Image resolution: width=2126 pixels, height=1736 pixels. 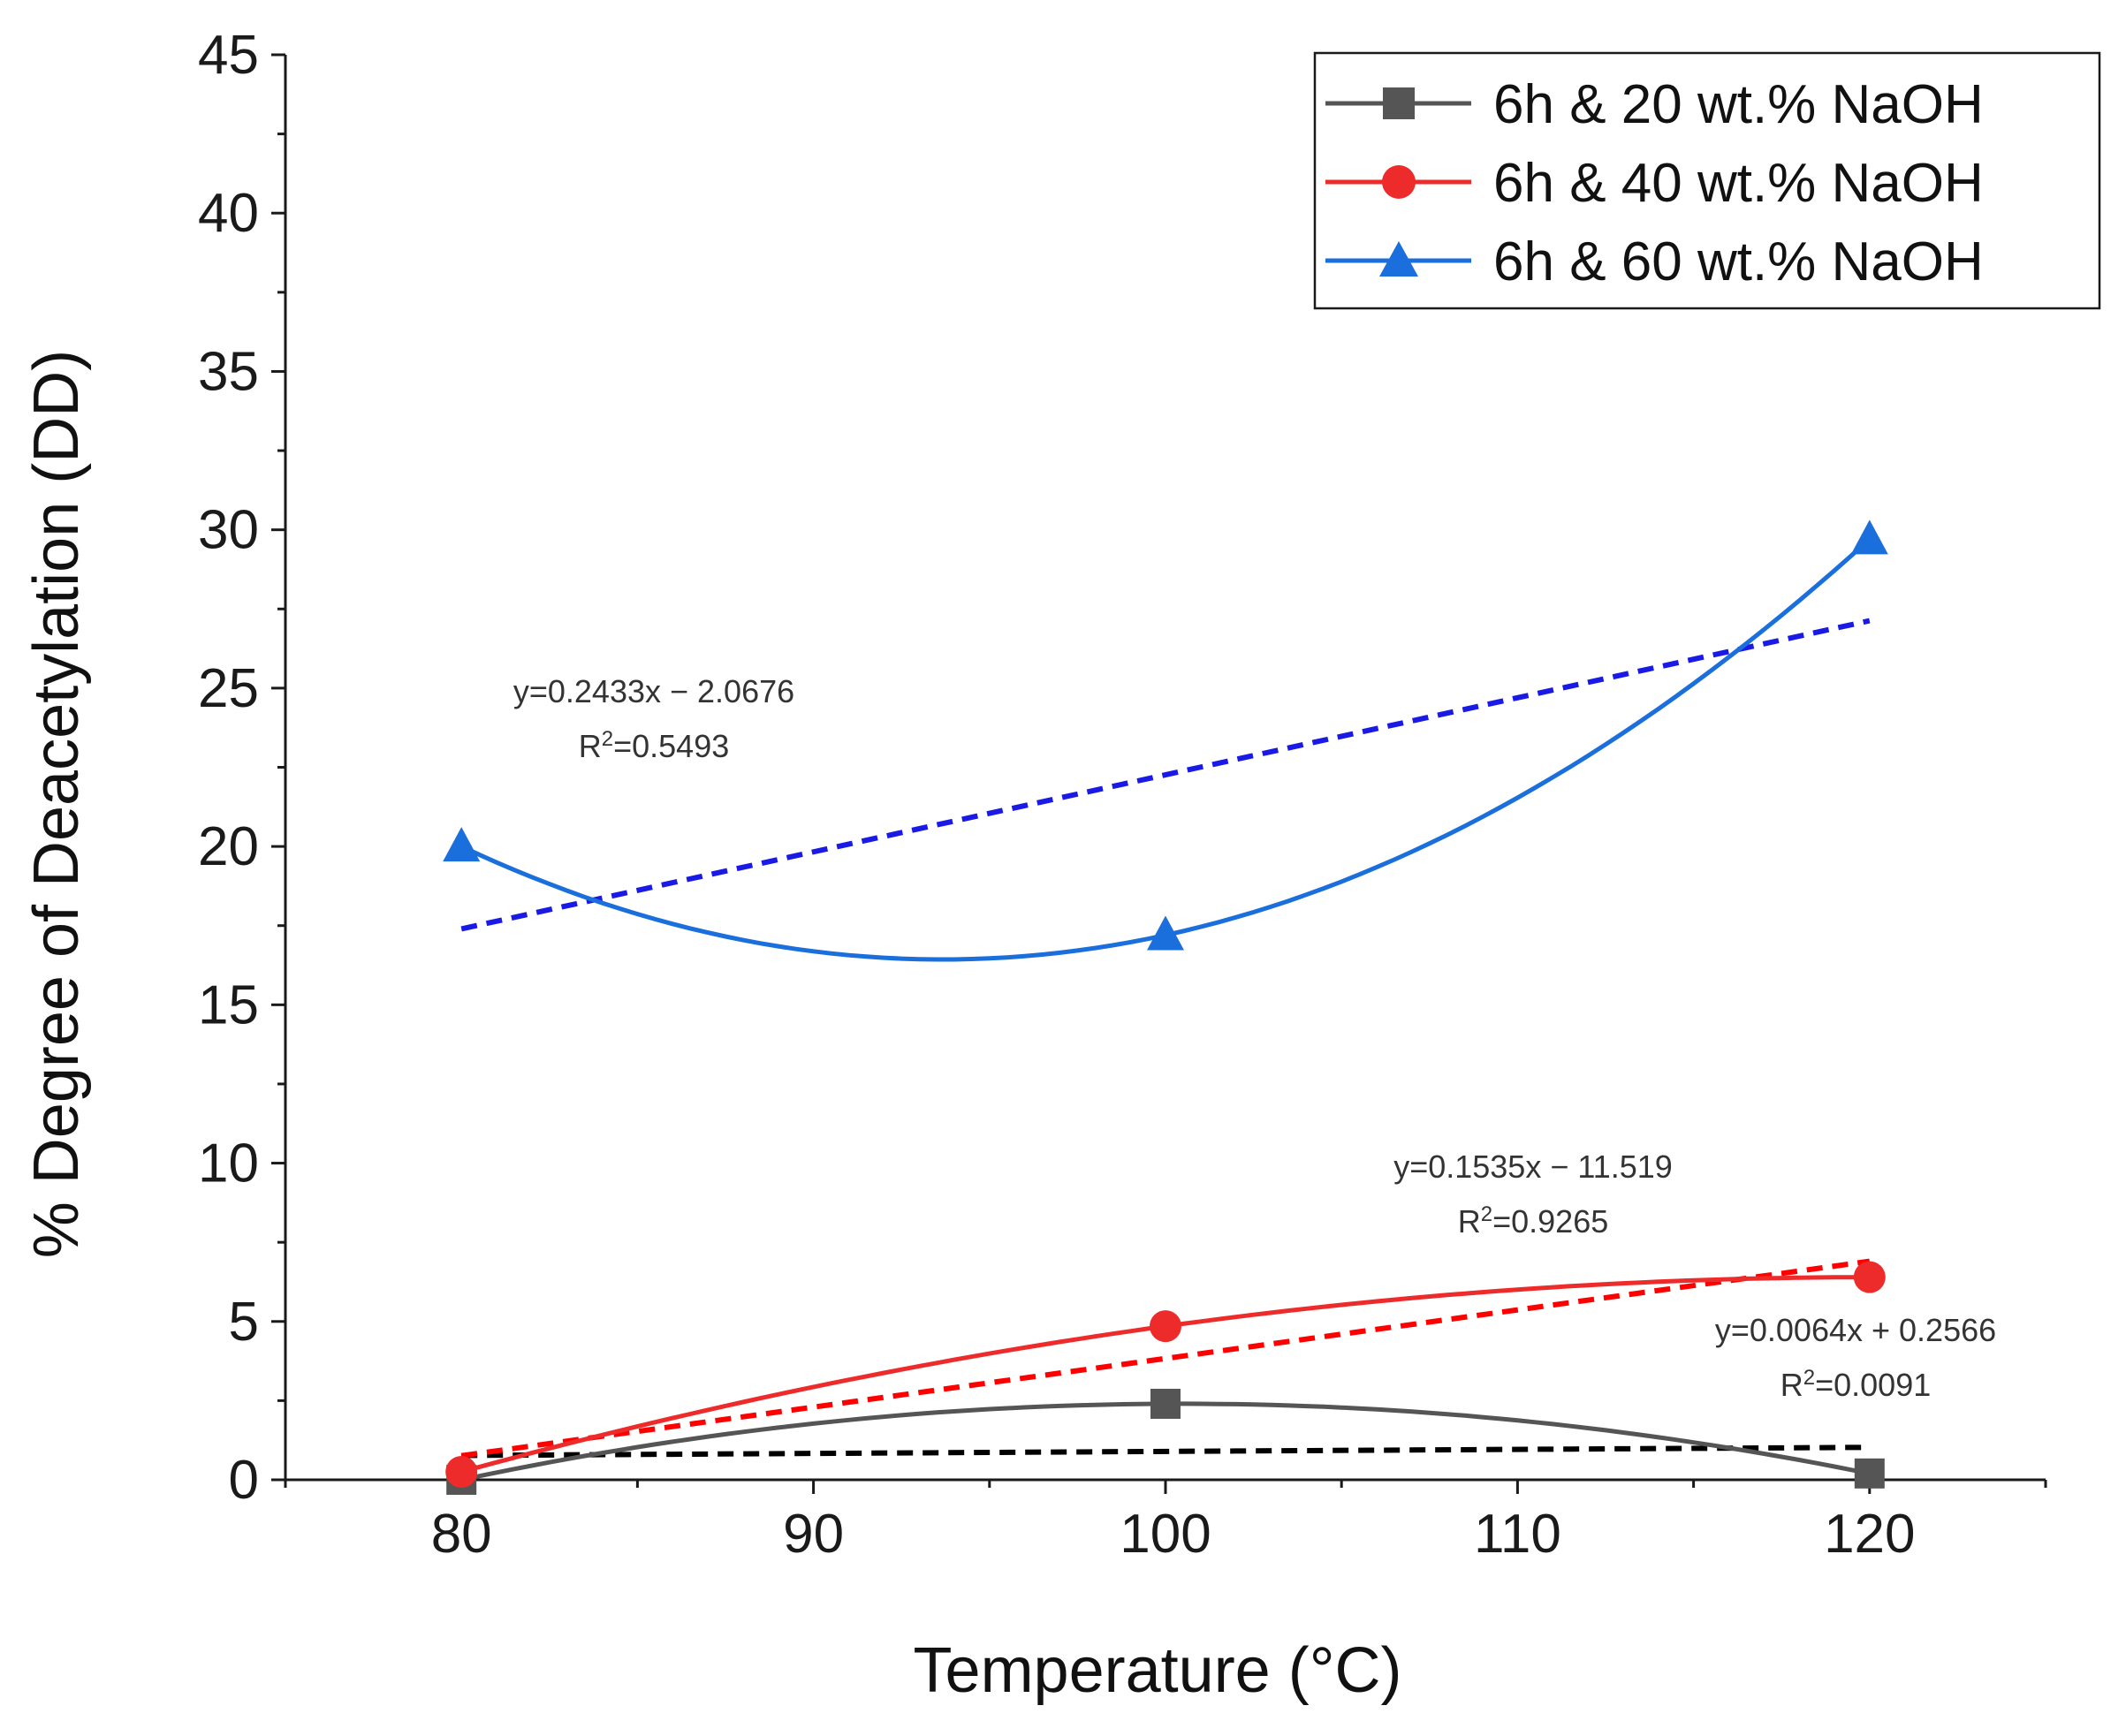 What do you see at coordinates (1399, 182) in the screenshot?
I see `legend-marker-circle` at bounding box center [1399, 182].